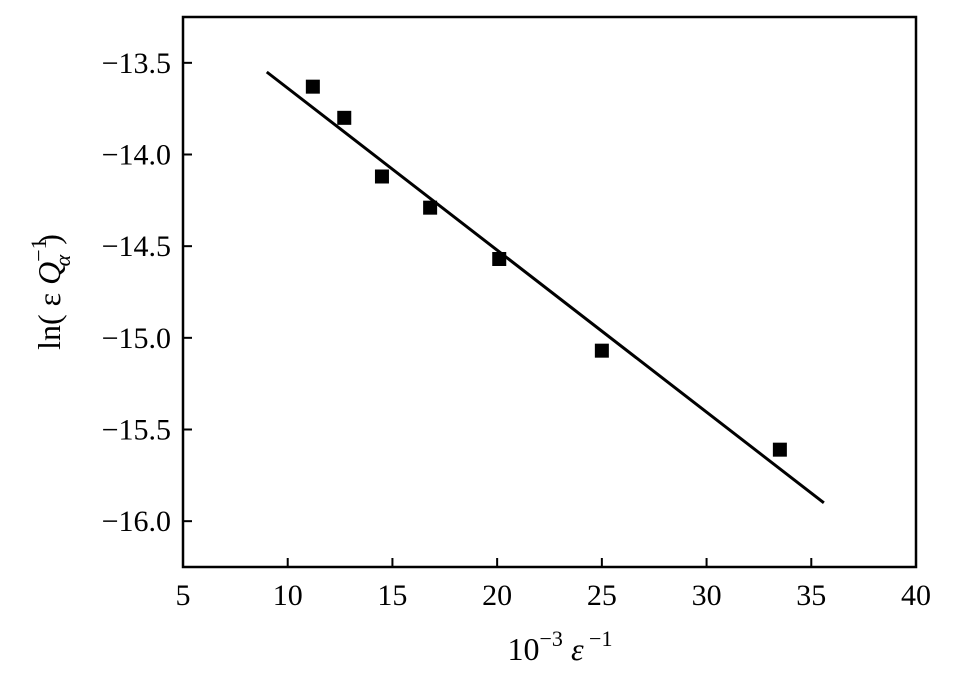  What do you see at coordinates (707, 595) in the screenshot?
I see `x-tick-label: 30` at bounding box center [707, 595].